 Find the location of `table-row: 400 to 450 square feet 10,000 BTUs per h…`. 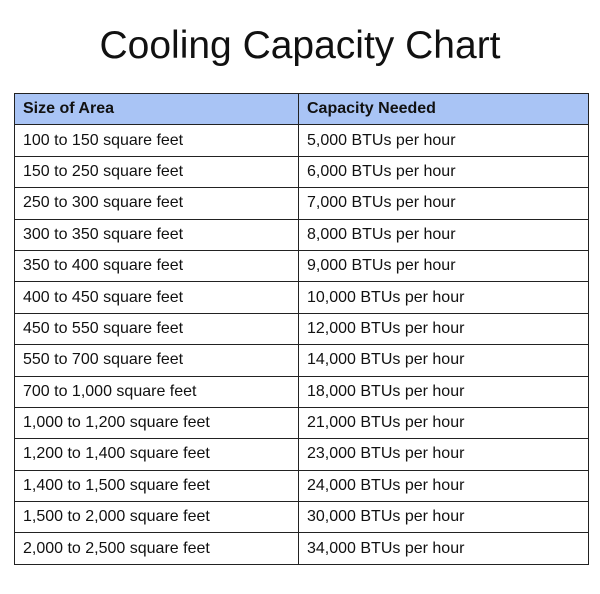

table-row: 400 to 450 square feet 10,000 BTUs per h… is located at coordinates (301, 297).